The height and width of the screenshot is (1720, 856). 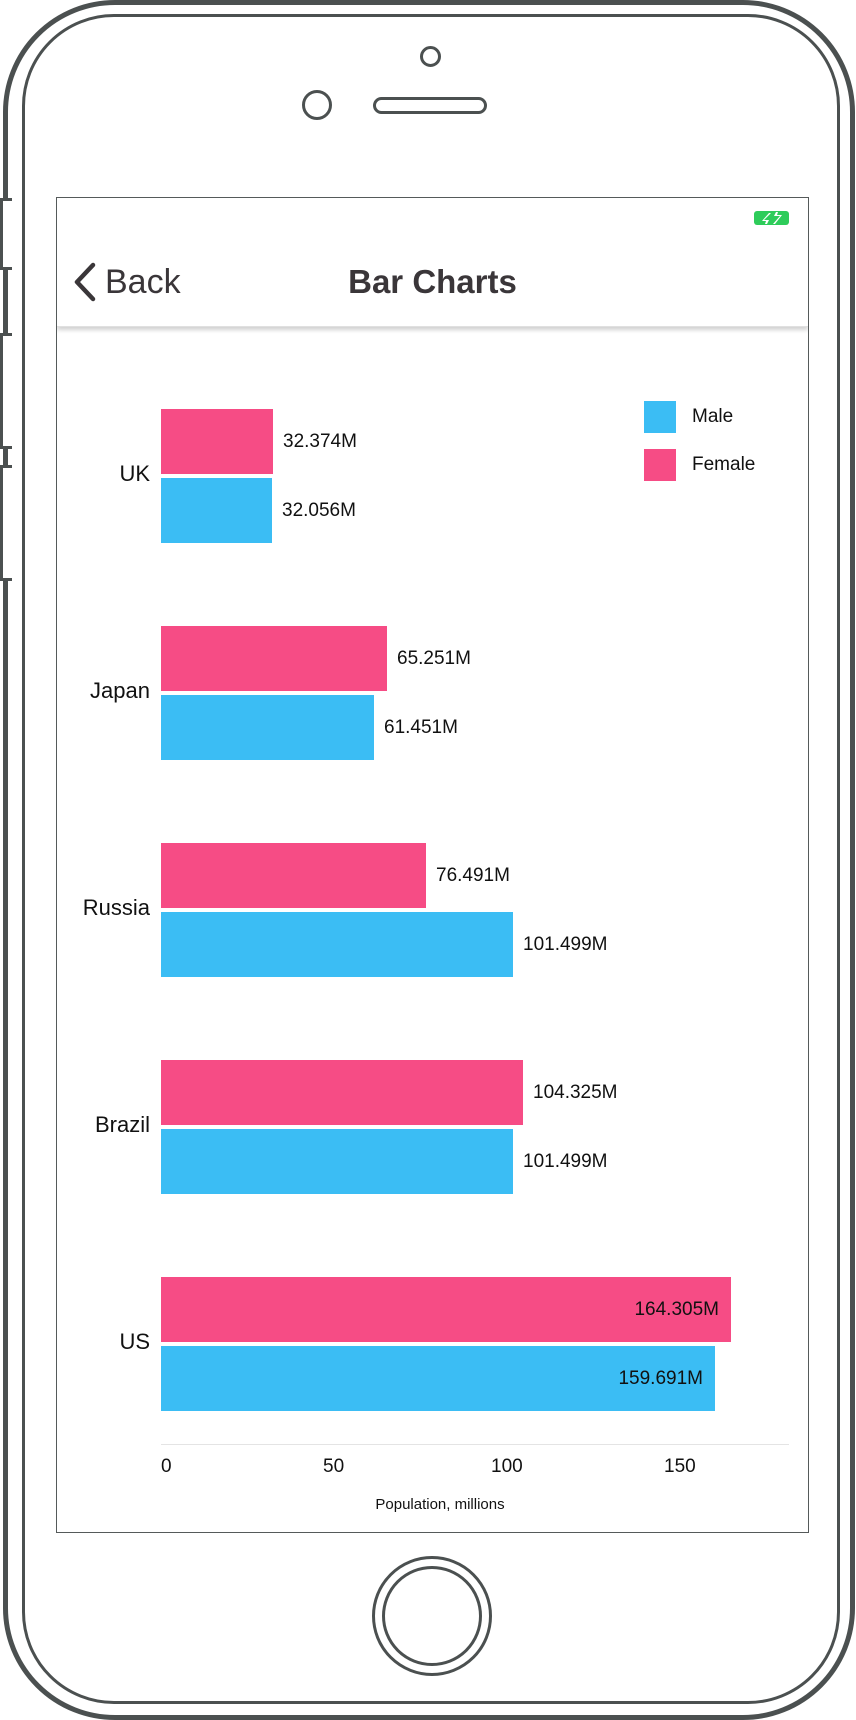 What do you see at coordinates (724, 464) in the screenshot?
I see `legend-label-female: Female` at bounding box center [724, 464].